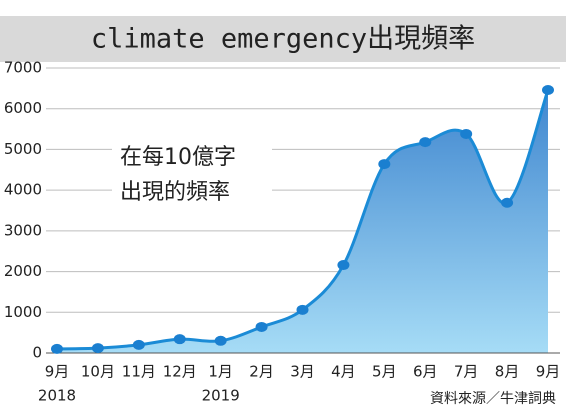 The height and width of the screenshot is (418, 566). Describe the element at coordinates (302, 372) in the screenshot. I see `x-tick-label: 3月` at that location.